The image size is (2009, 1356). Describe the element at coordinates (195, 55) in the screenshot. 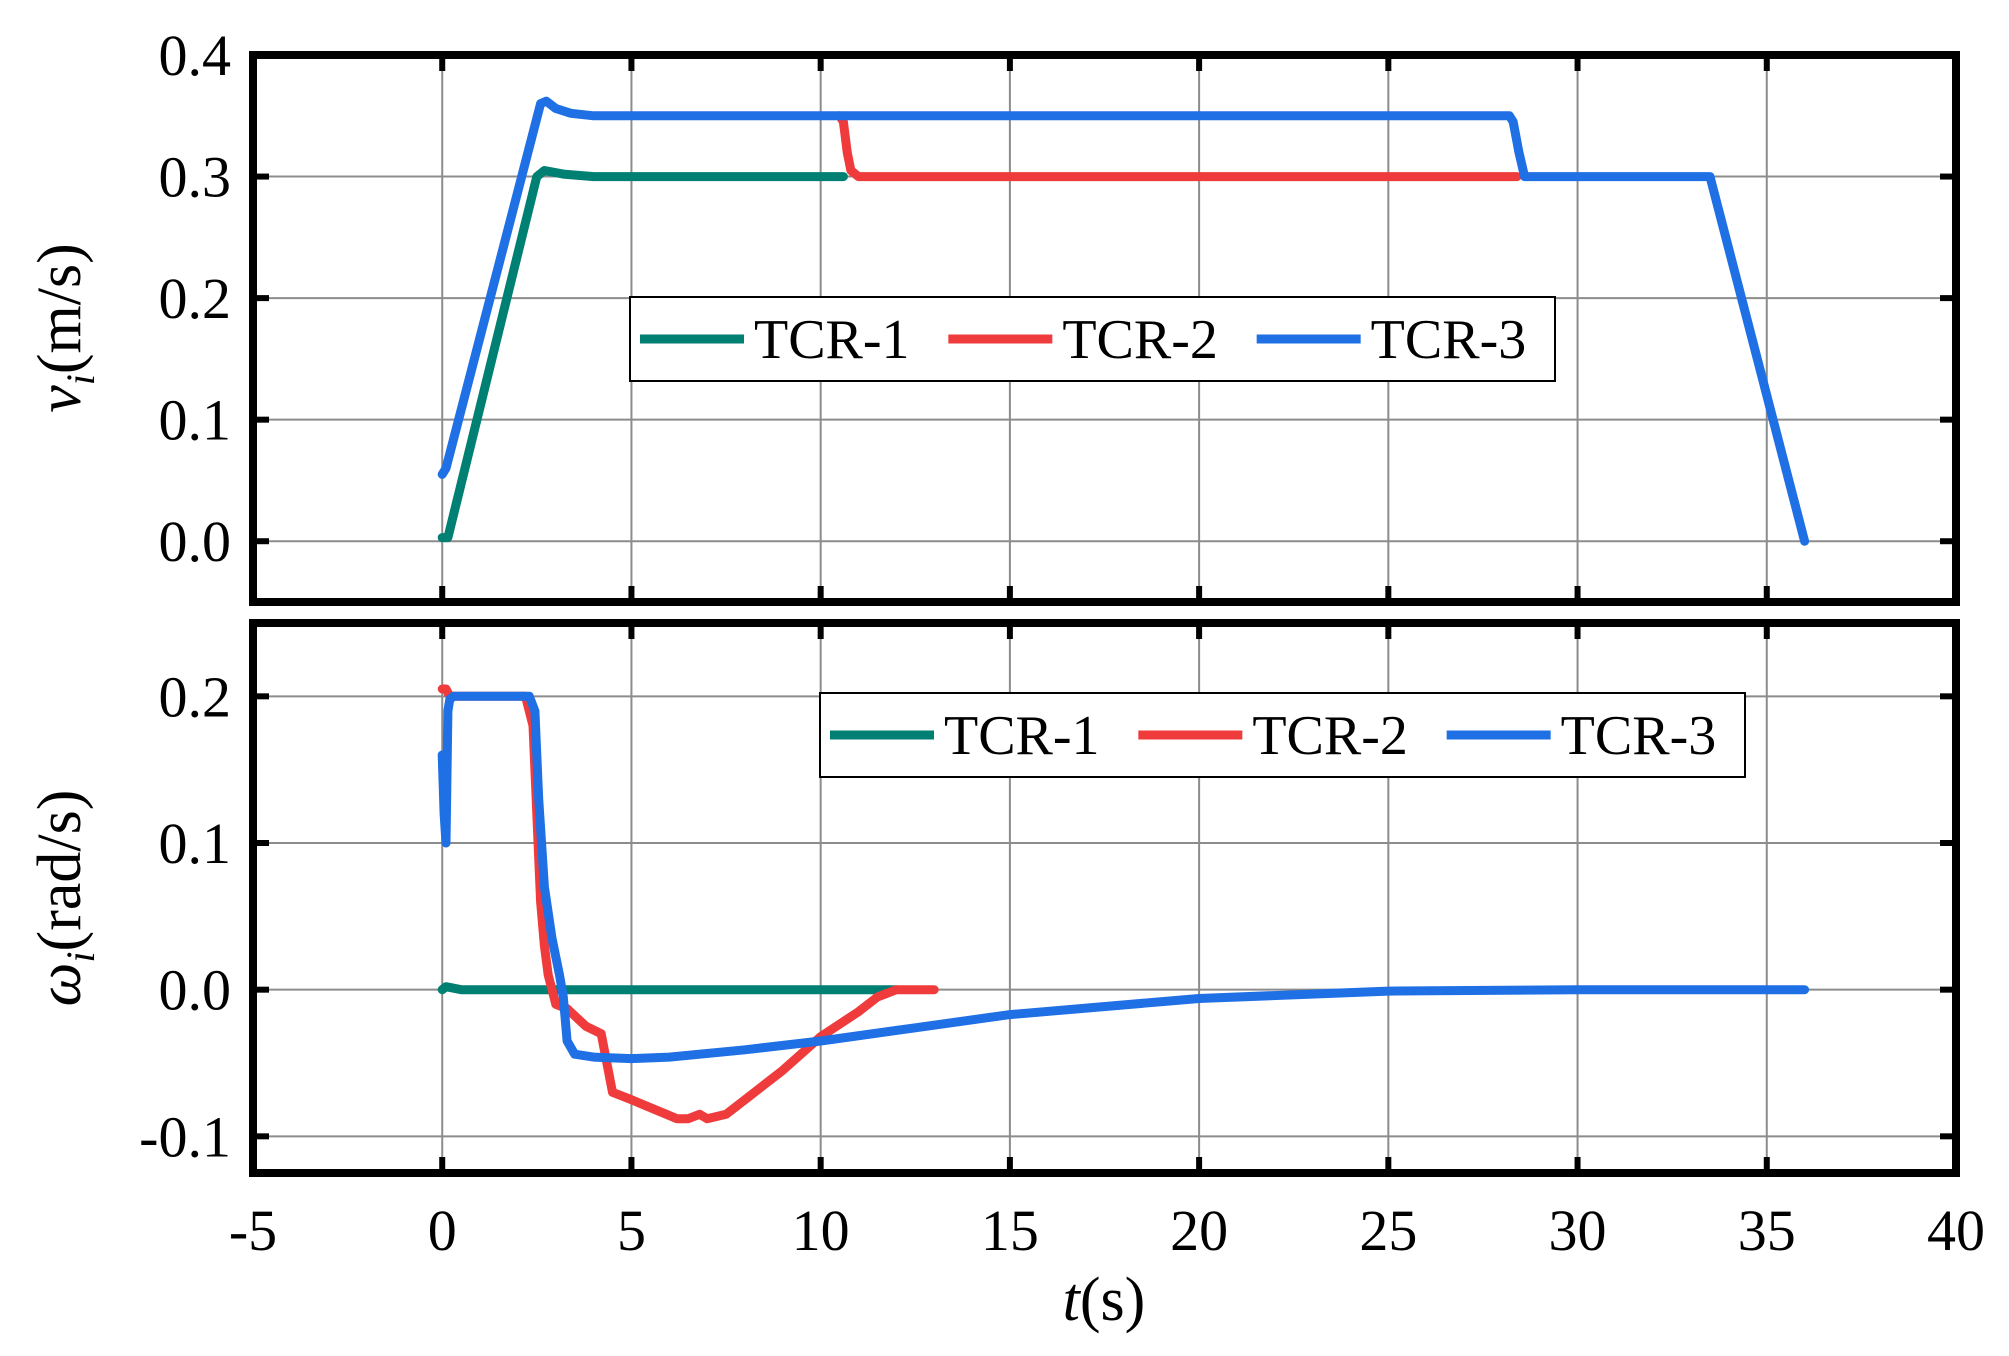

I see `y-tick-label: 0.4` at that location.